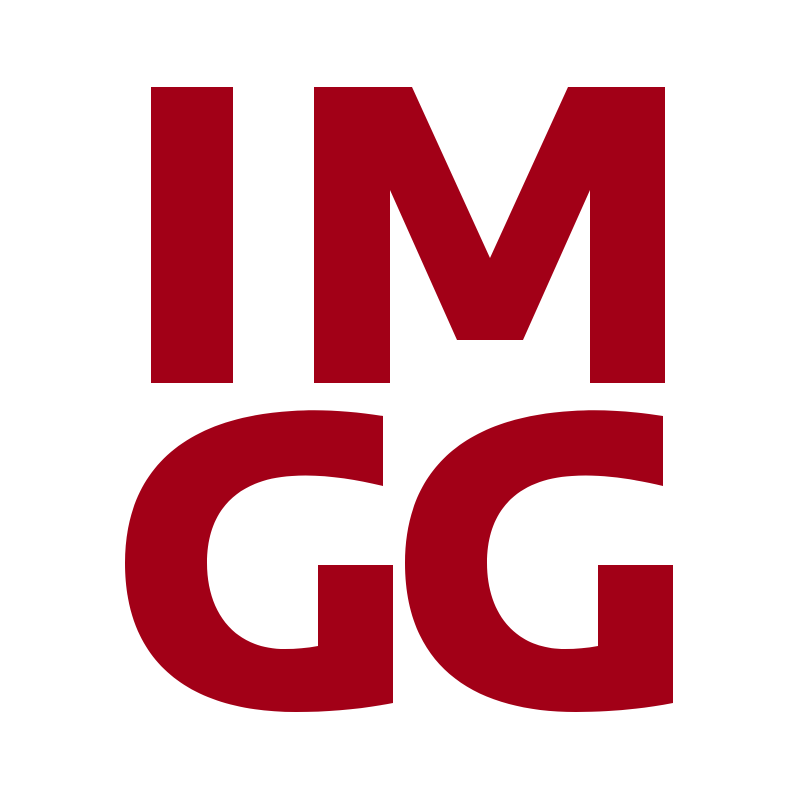 The width and height of the screenshot is (800, 800). I want to click on letter-g-left, so click(259, 561).